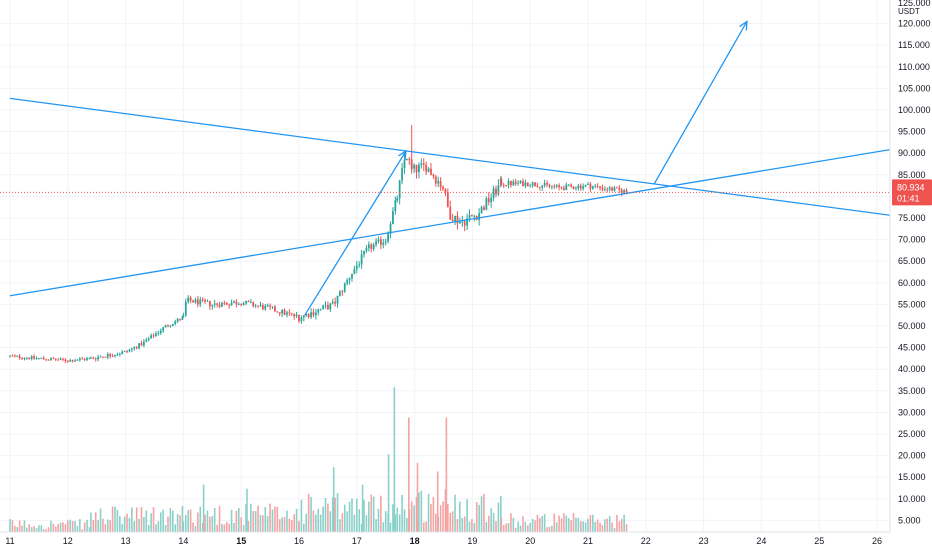 The height and width of the screenshot is (550, 932). Describe the element at coordinates (877, 541) in the screenshot. I see `time-tick-label: 26` at that location.